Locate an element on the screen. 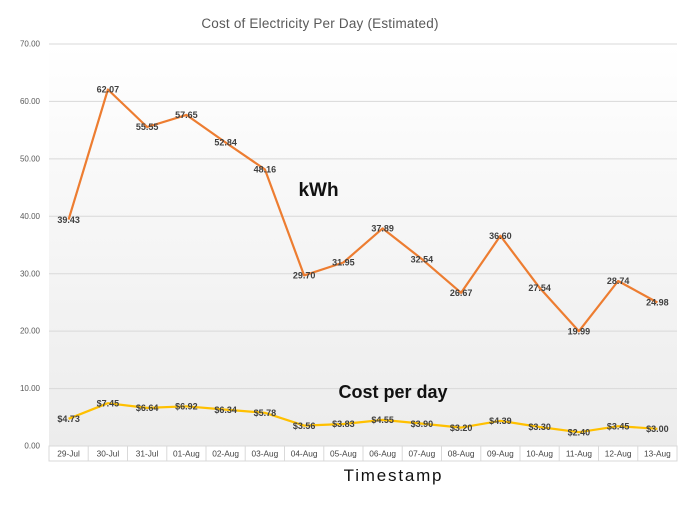 The image size is (695, 505). svg-text: 20.00 is located at coordinates (30, 331).